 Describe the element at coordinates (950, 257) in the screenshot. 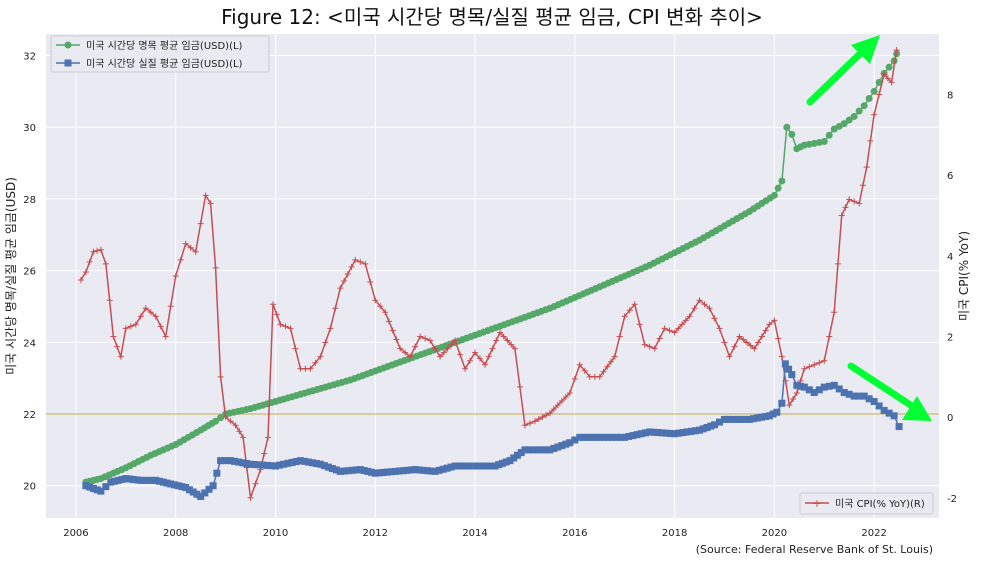

I see `right-y-tick-label: 4` at that location.